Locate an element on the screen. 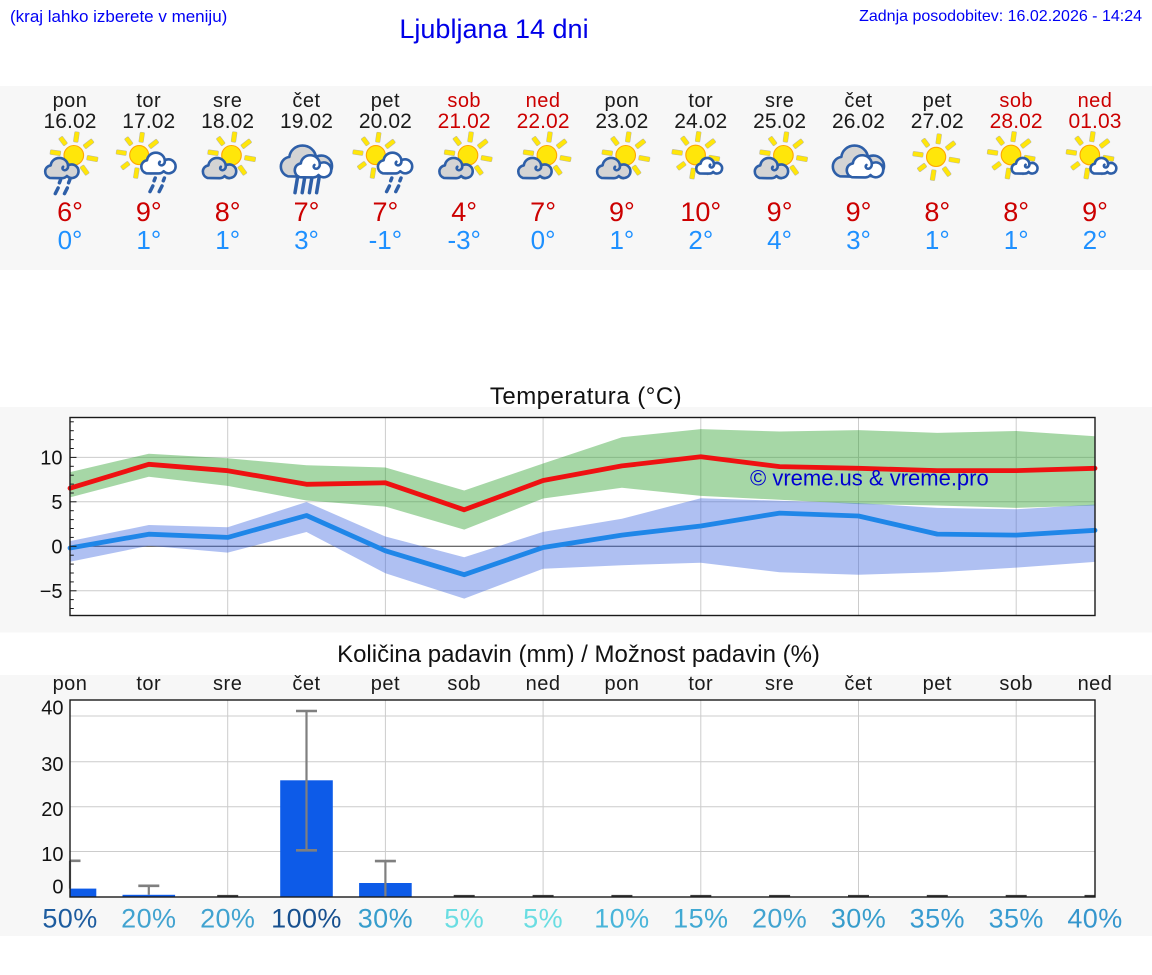 The height and width of the screenshot is (975, 1152). svg-text: 18.02 is located at coordinates (227, 121).